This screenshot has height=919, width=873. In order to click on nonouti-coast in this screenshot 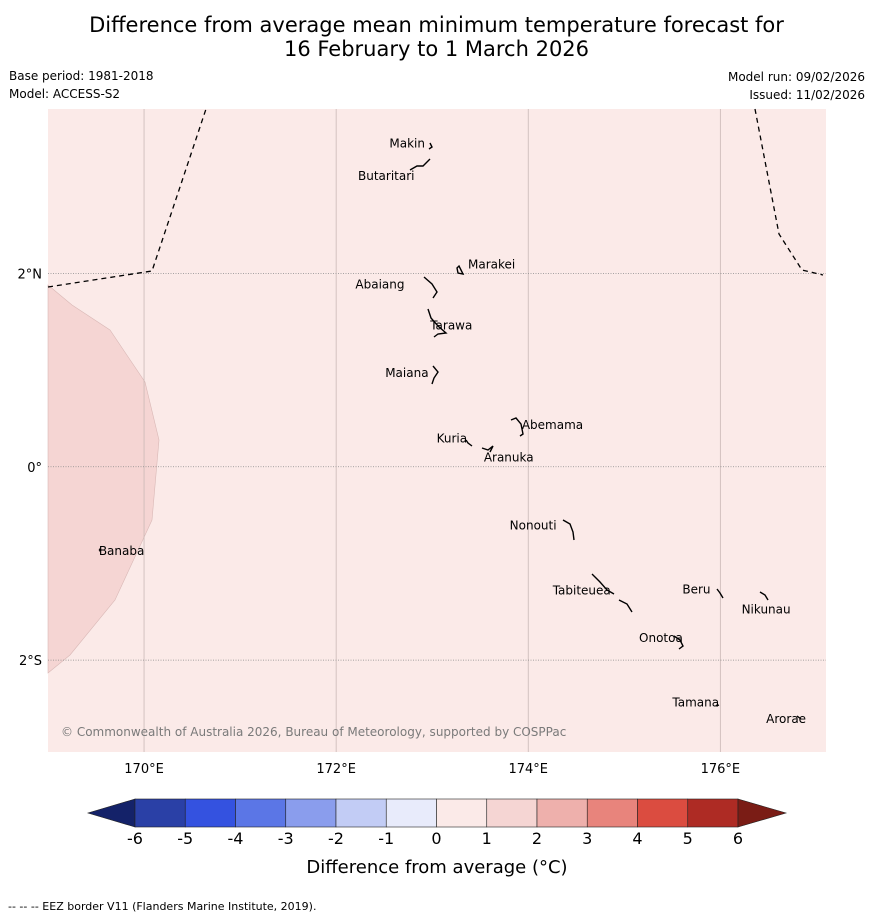, I will do `click(568, 530)`.